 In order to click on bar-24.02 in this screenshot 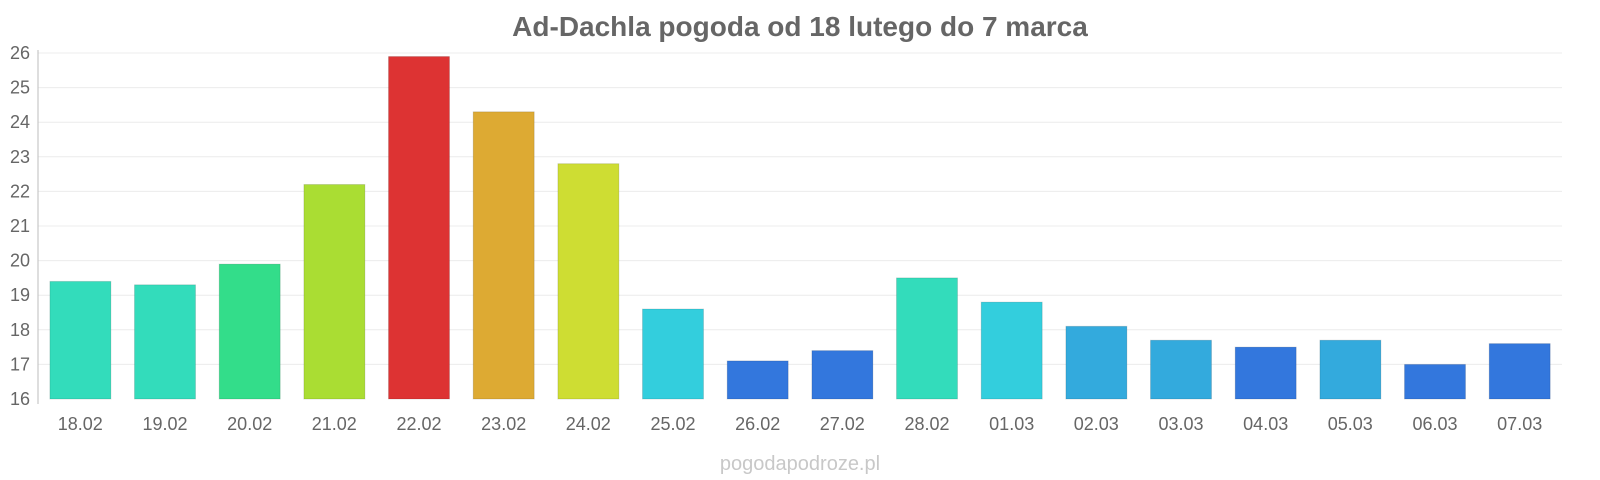, I will do `click(588, 281)`.